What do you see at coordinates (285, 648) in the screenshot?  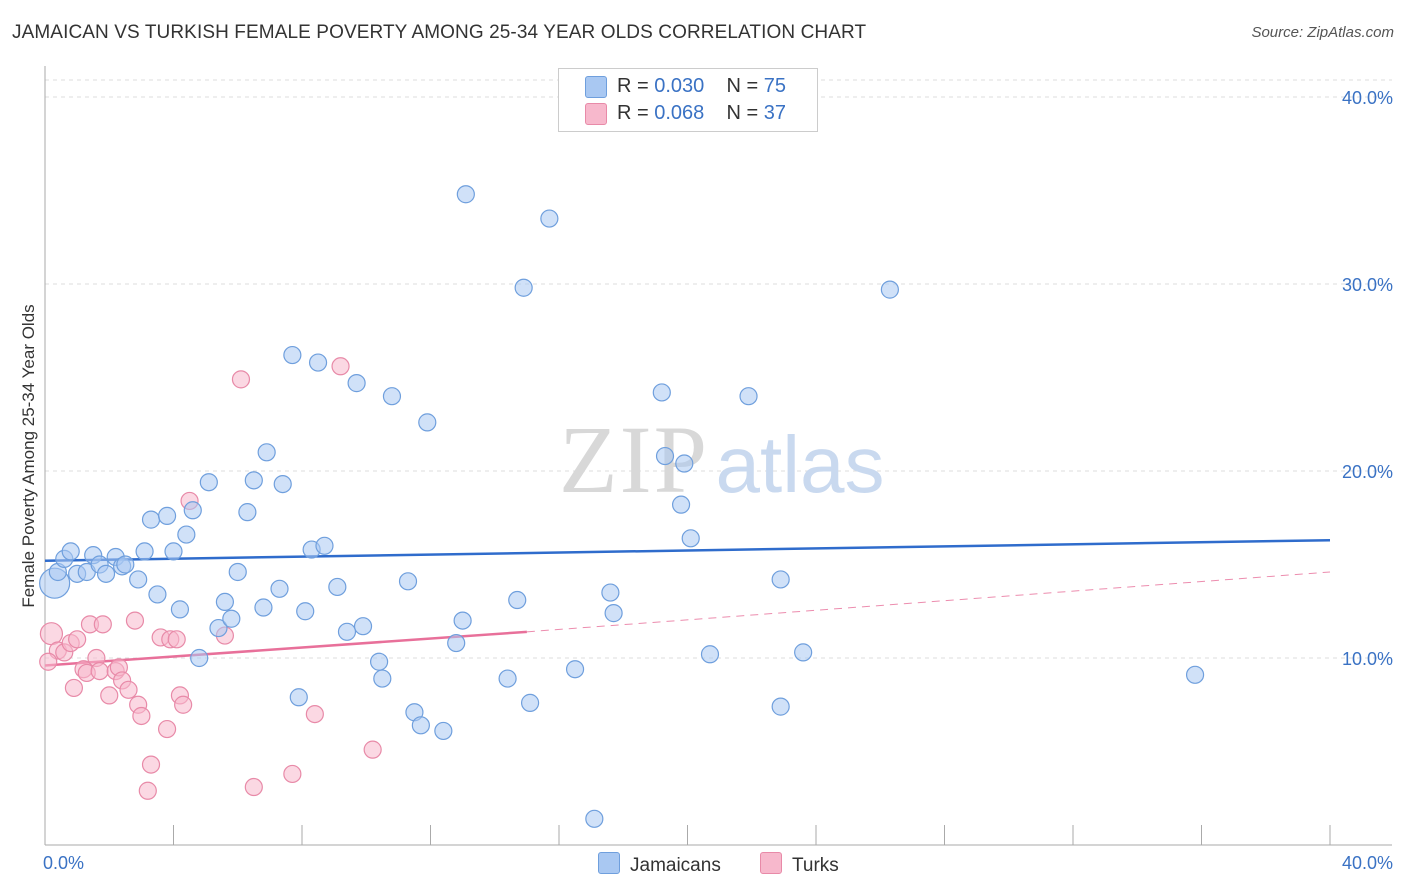 I see `trend-line-turks` at bounding box center [285, 648].